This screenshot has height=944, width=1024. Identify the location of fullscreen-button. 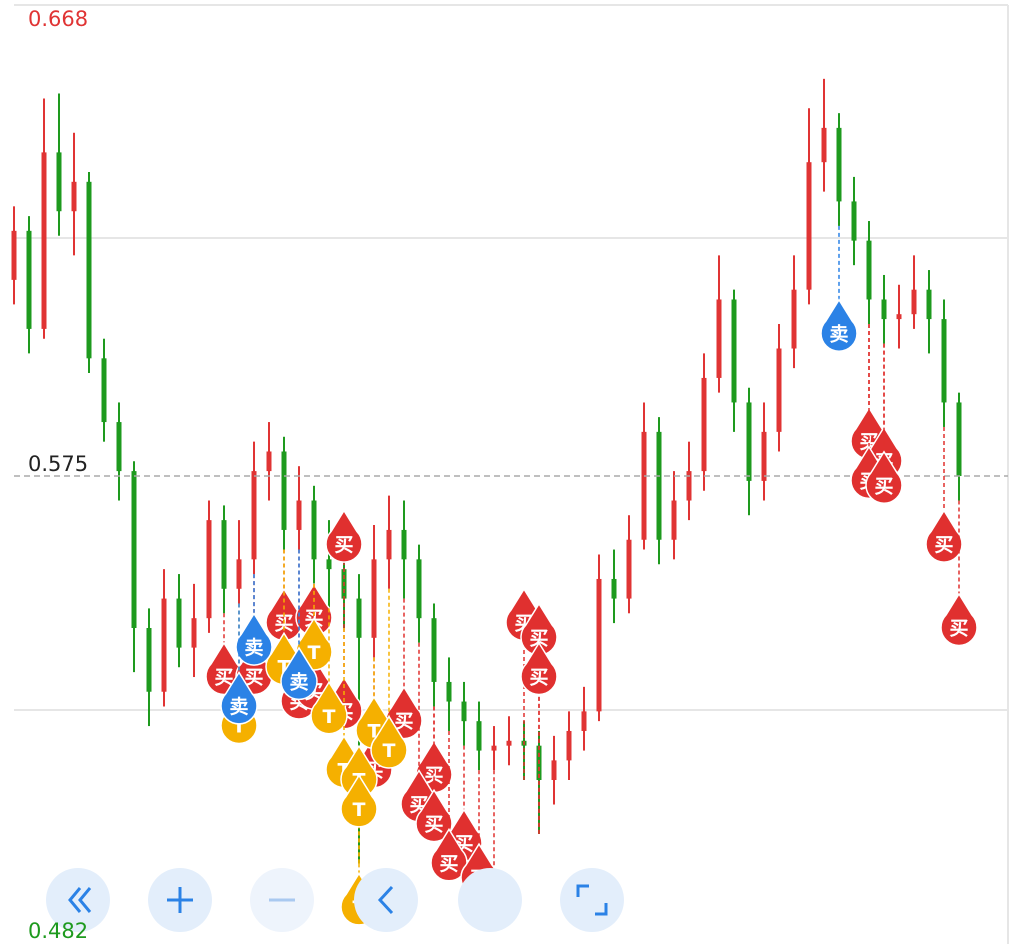
(592, 900).